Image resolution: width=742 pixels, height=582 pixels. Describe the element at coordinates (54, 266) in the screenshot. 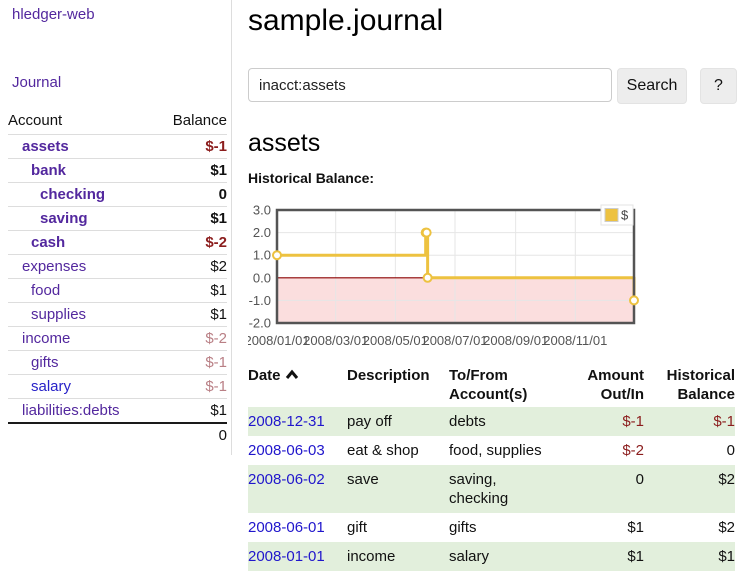

I see `account-link-expenses: expenses` at that location.